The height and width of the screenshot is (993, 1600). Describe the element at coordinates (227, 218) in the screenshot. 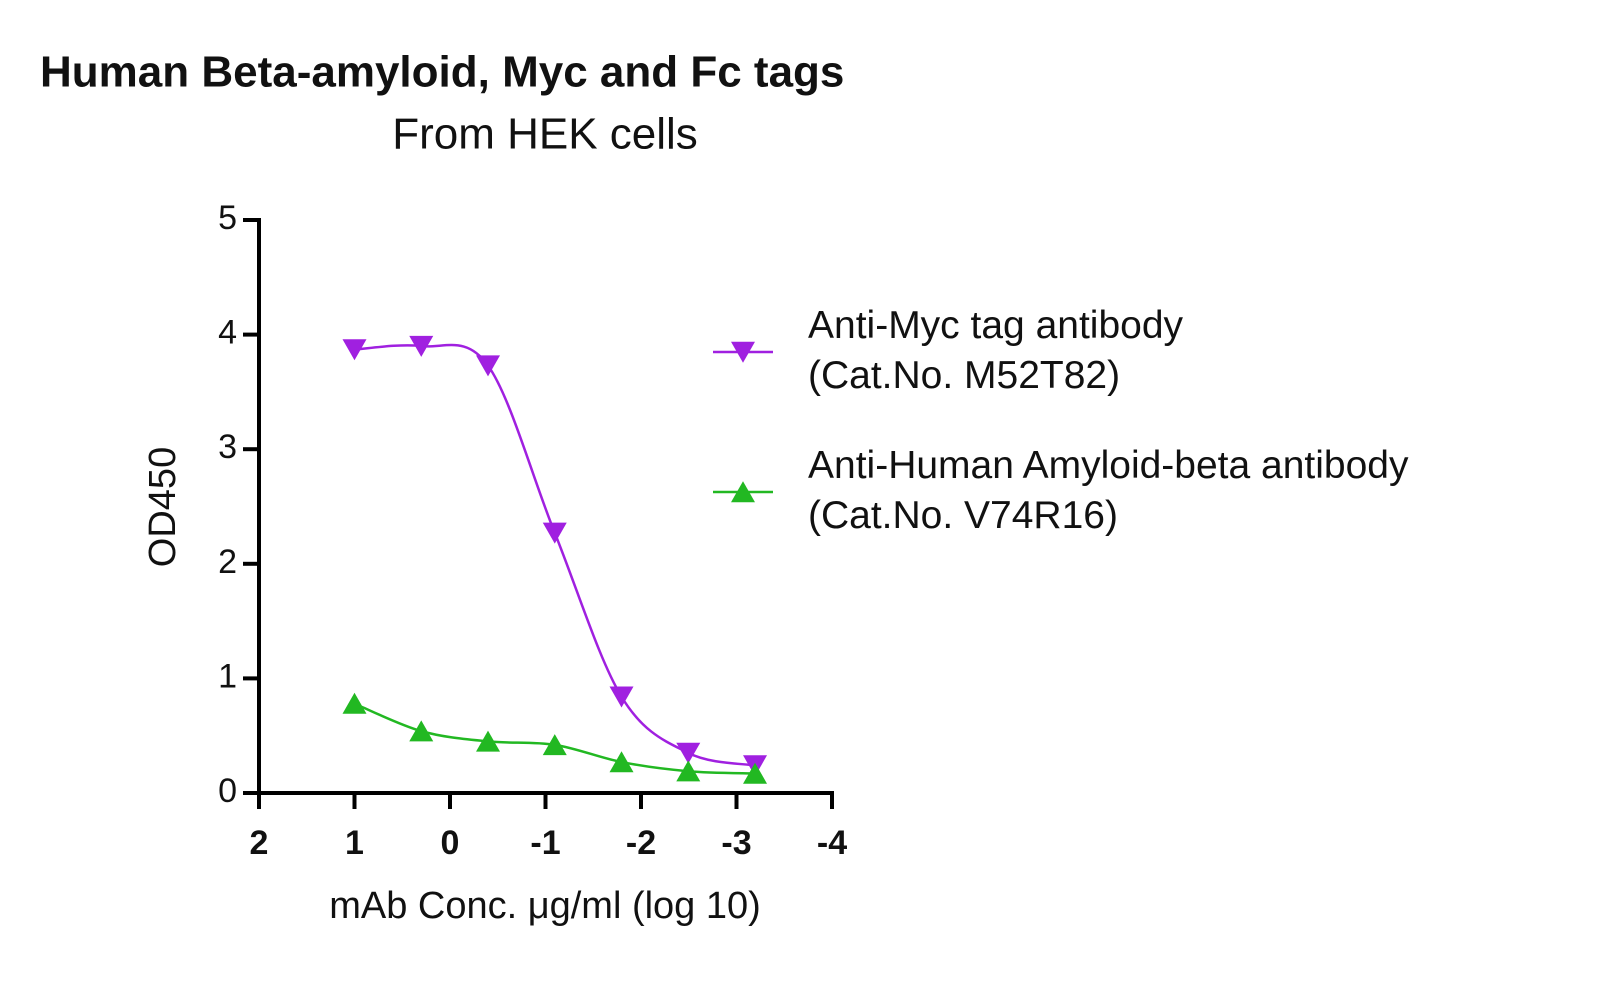

I see `y-tick-label: 5` at that location.